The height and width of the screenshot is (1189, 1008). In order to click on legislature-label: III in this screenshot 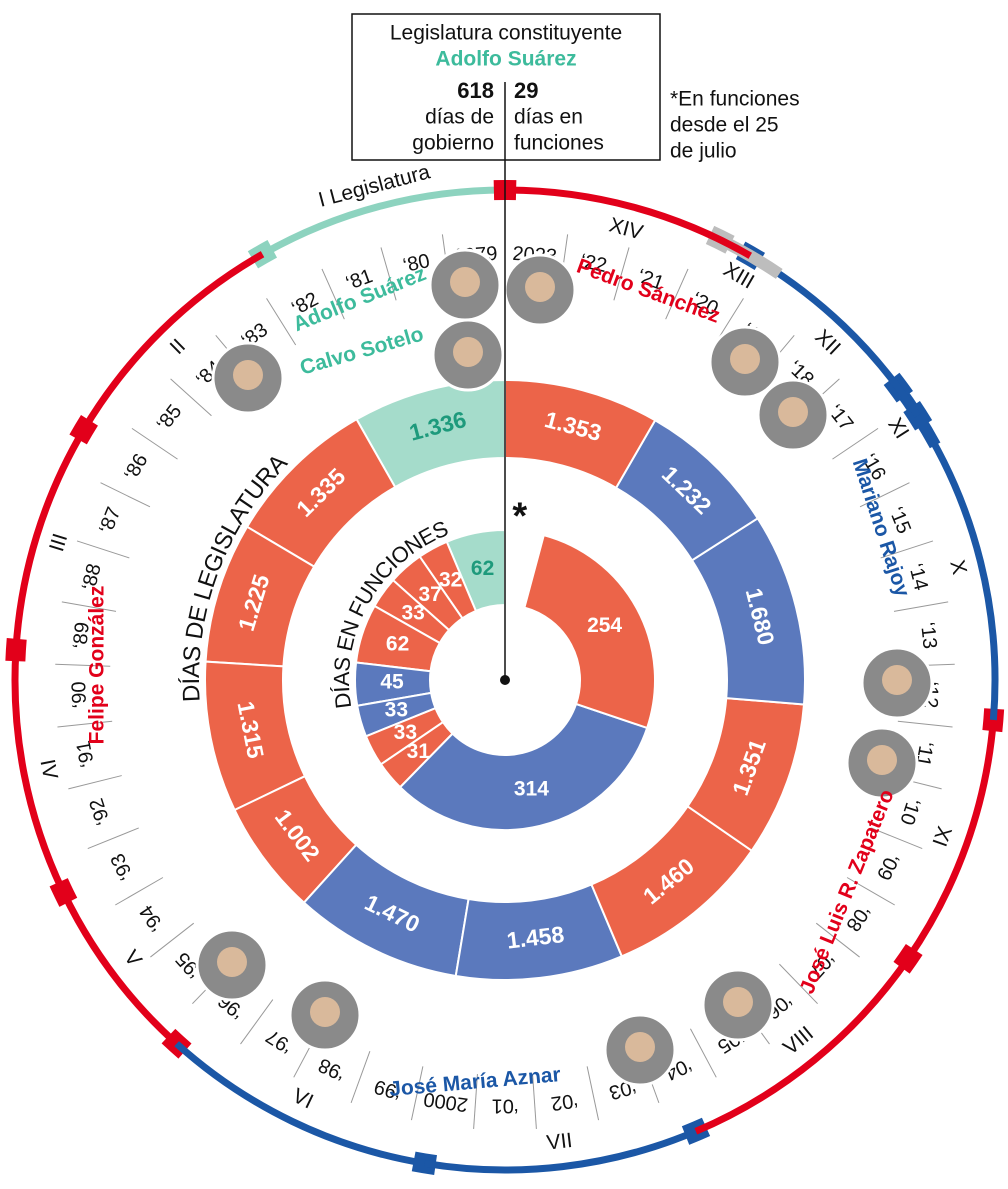, I will do `click(58, 543)`.